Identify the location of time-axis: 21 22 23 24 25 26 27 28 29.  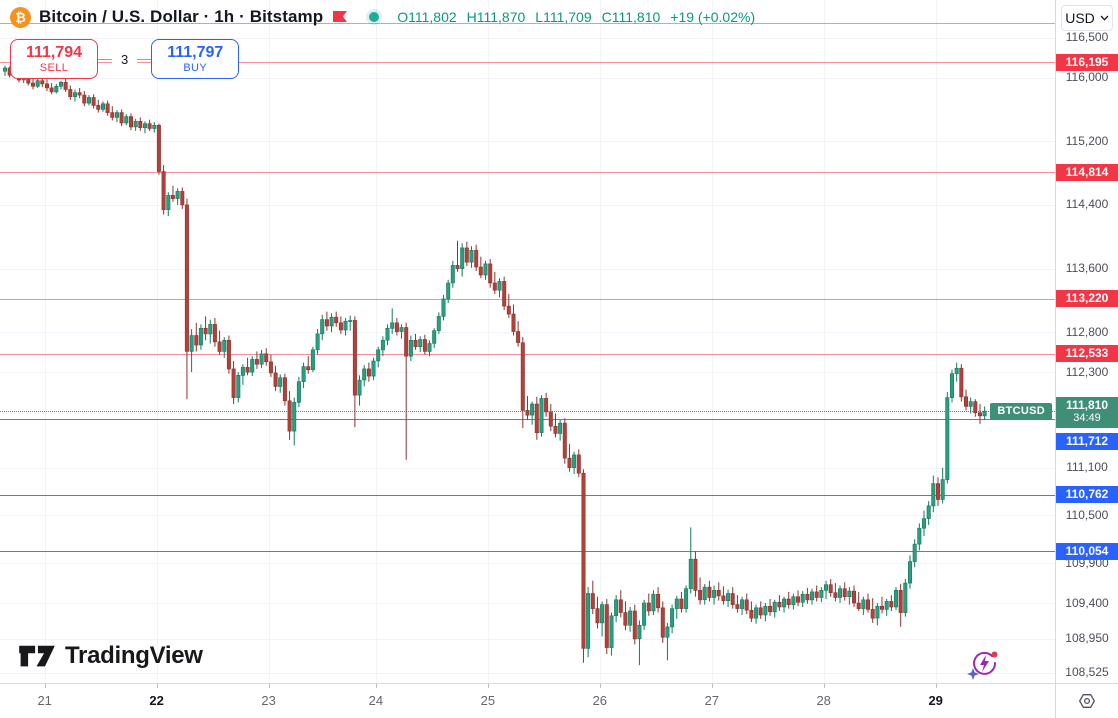
(527, 700).